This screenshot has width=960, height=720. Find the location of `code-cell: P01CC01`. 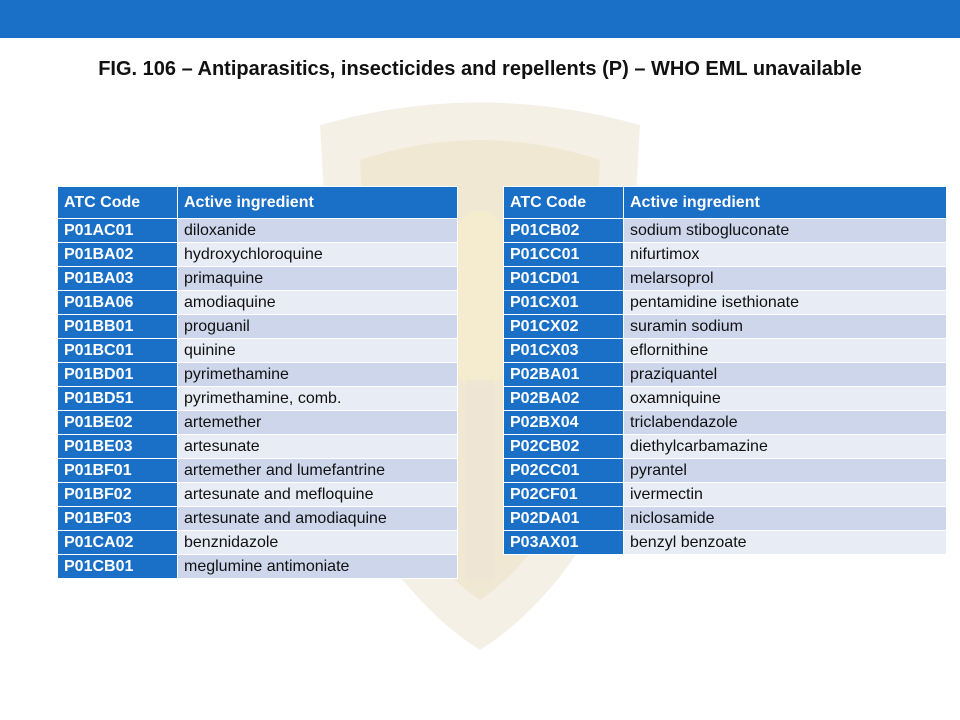

code-cell: P01CC01 is located at coordinates (563, 254).